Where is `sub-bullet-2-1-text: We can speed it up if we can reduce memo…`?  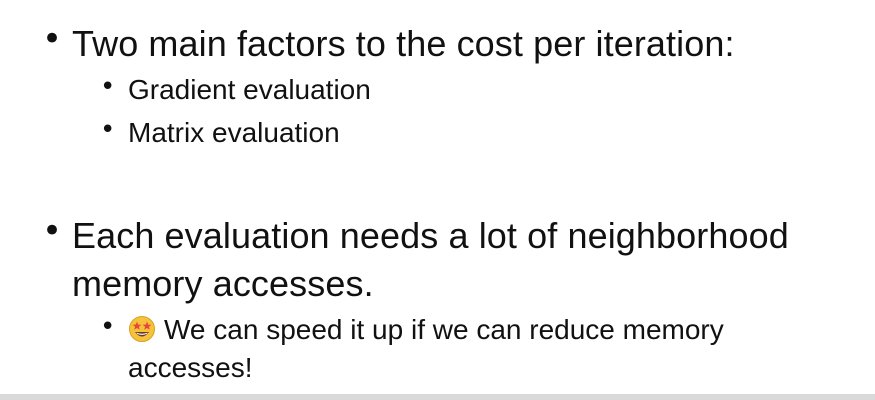 sub-bullet-2-1-text: We can speed it up if we can reduce memo… is located at coordinates (426, 348).